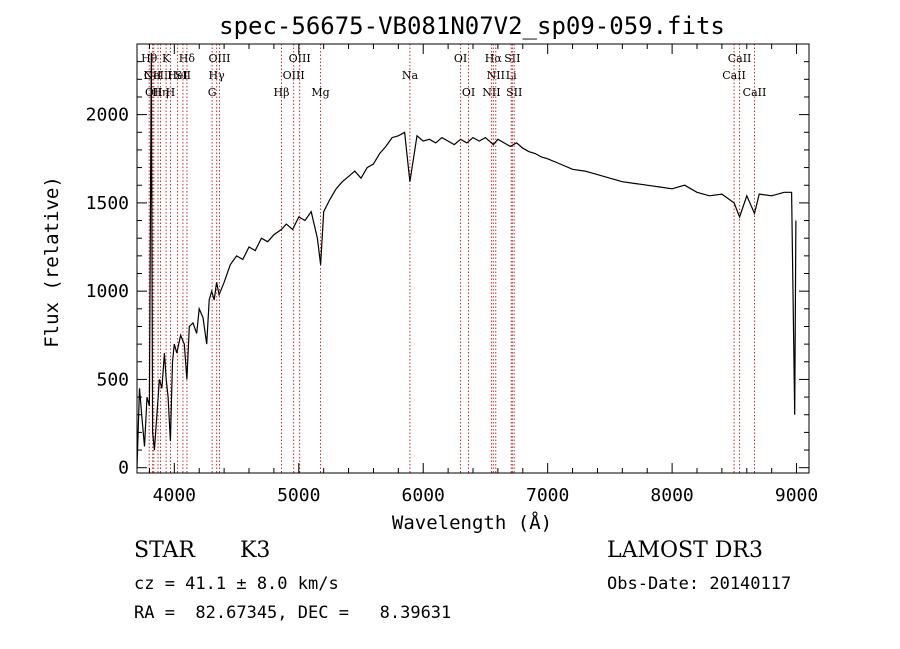 This screenshot has height=649, width=900. What do you see at coordinates (294, 75) in the screenshot?
I see `spectral-line-label-14: OIII` at bounding box center [294, 75].